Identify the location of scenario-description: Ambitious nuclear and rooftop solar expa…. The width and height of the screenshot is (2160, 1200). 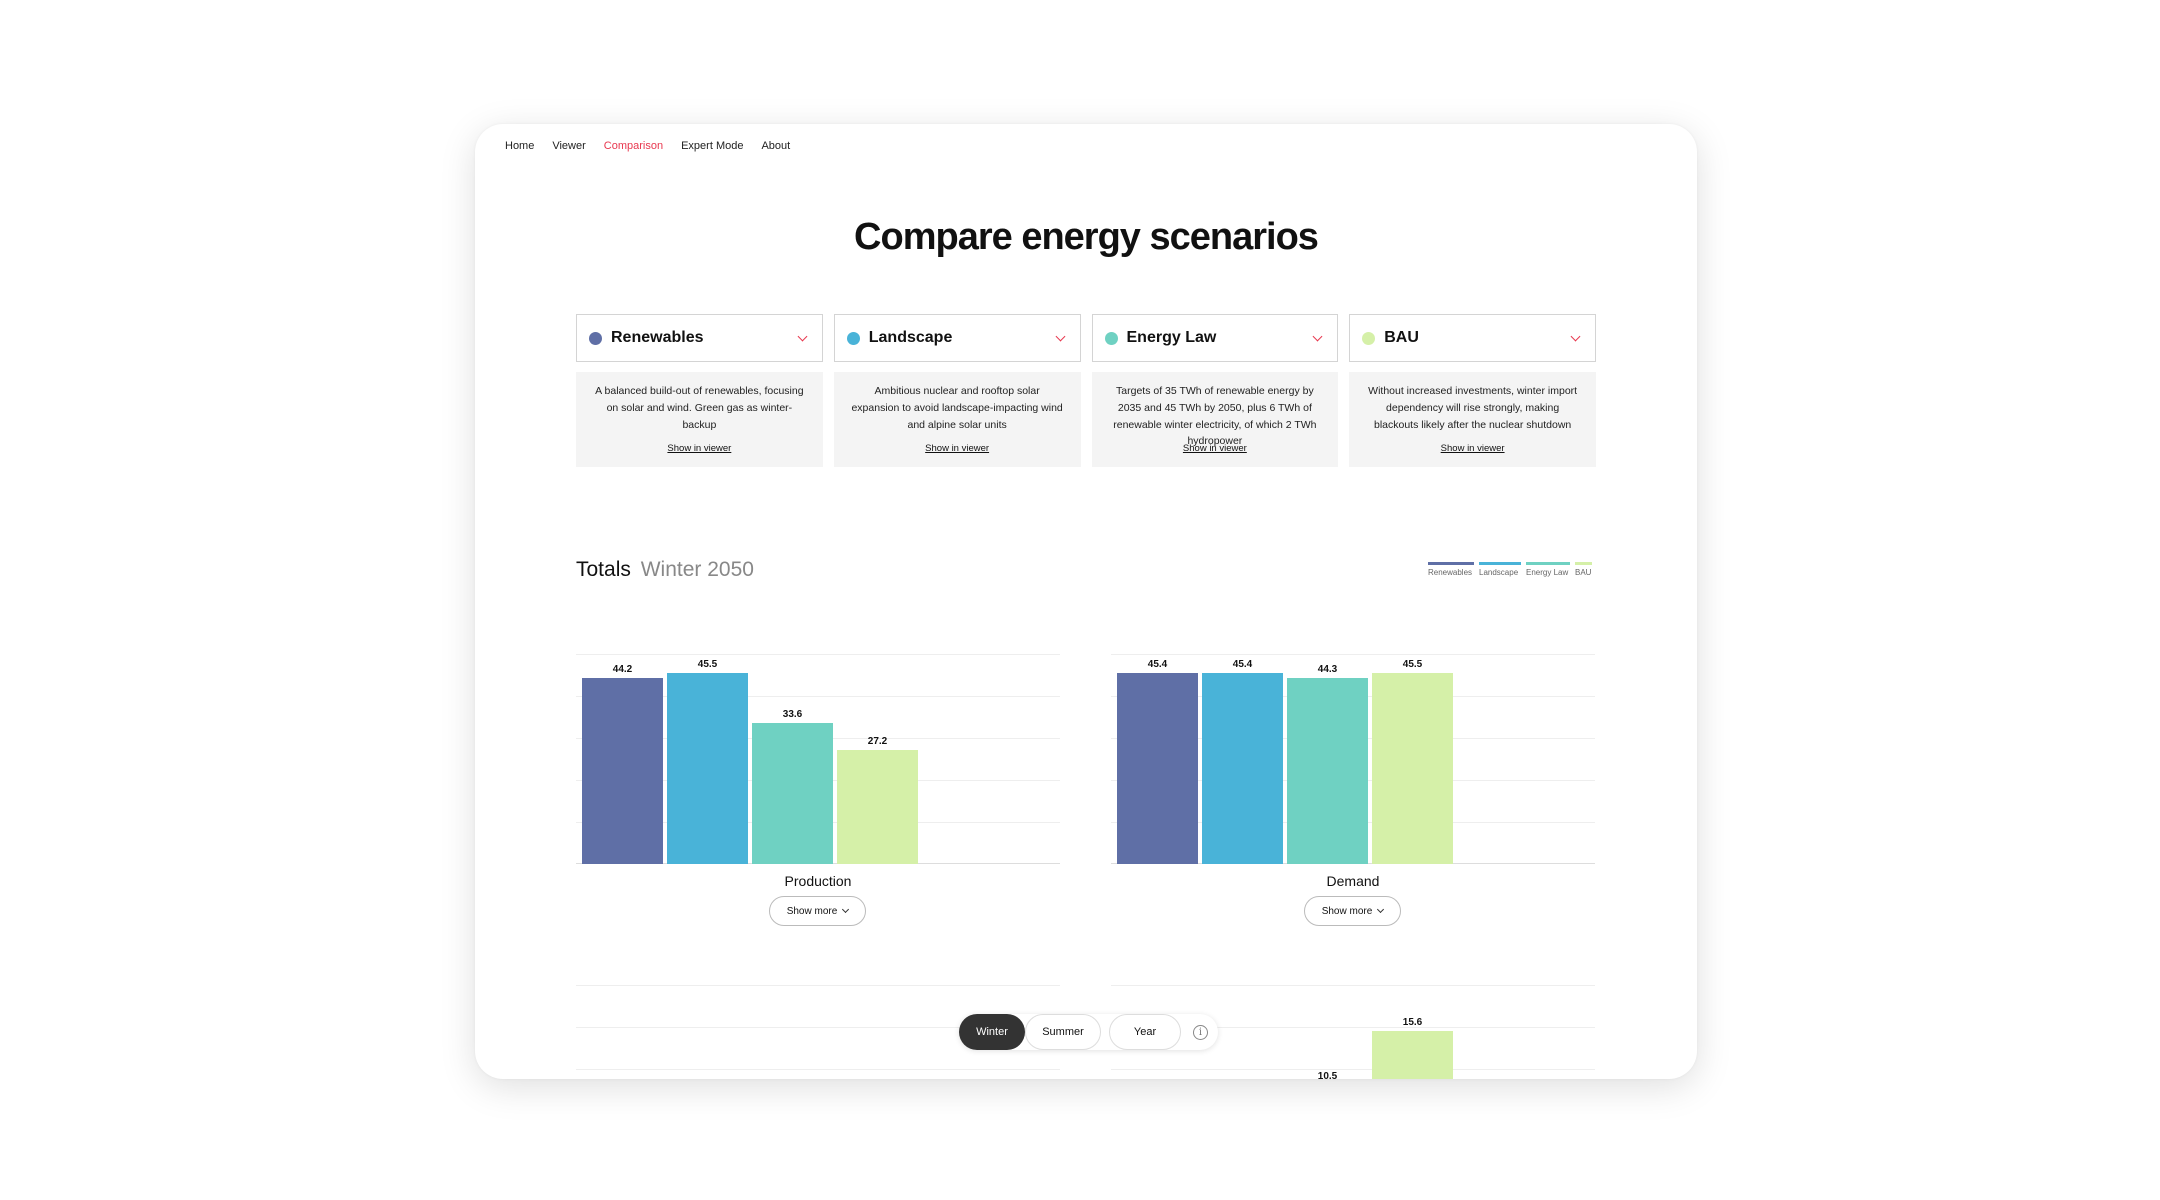
(957, 408).